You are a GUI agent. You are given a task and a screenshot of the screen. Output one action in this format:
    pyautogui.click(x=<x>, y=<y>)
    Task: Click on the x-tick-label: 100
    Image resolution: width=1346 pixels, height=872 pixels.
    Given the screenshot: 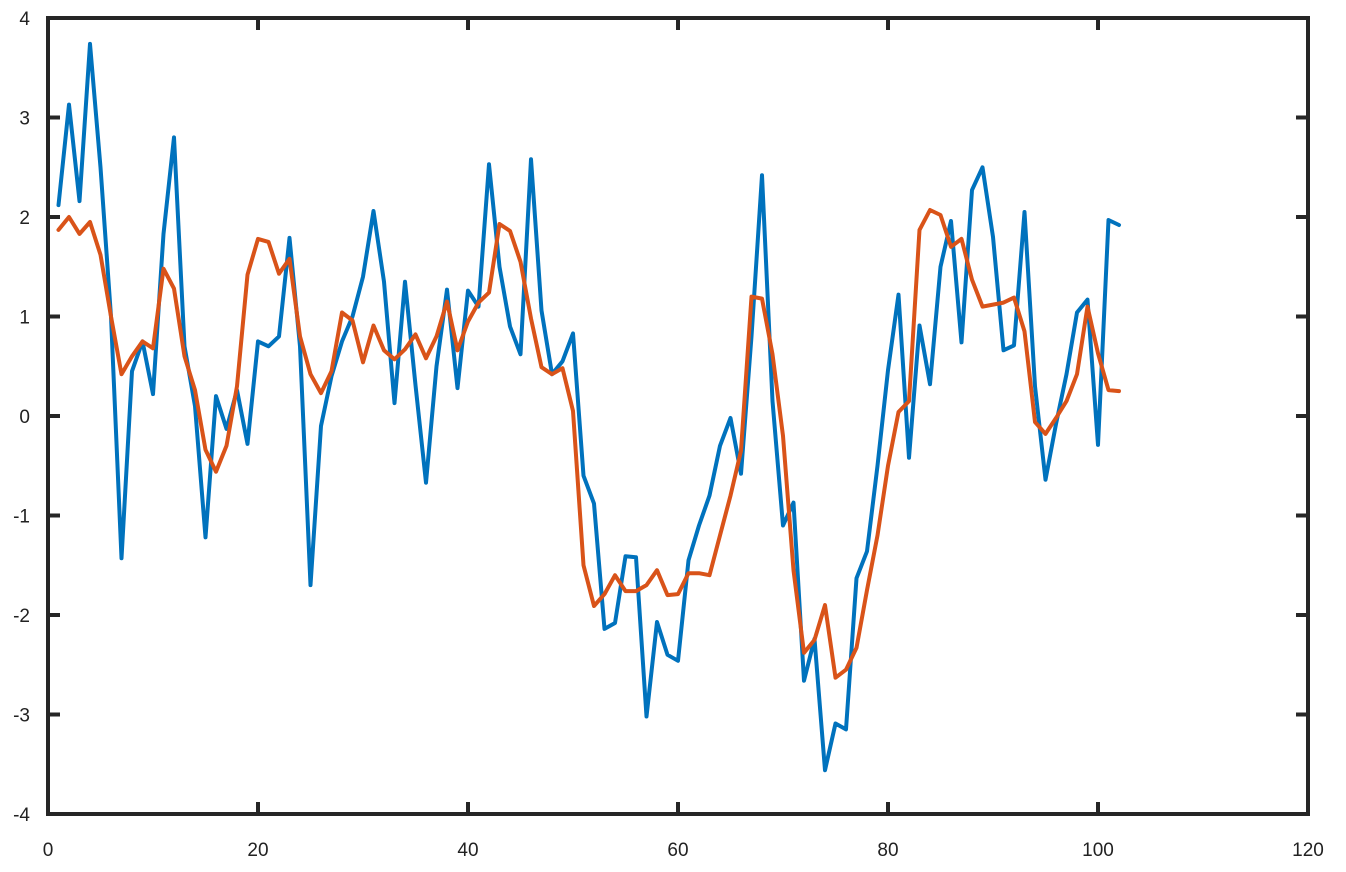 What is the action you would take?
    pyautogui.click(x=1098, y=850)
    